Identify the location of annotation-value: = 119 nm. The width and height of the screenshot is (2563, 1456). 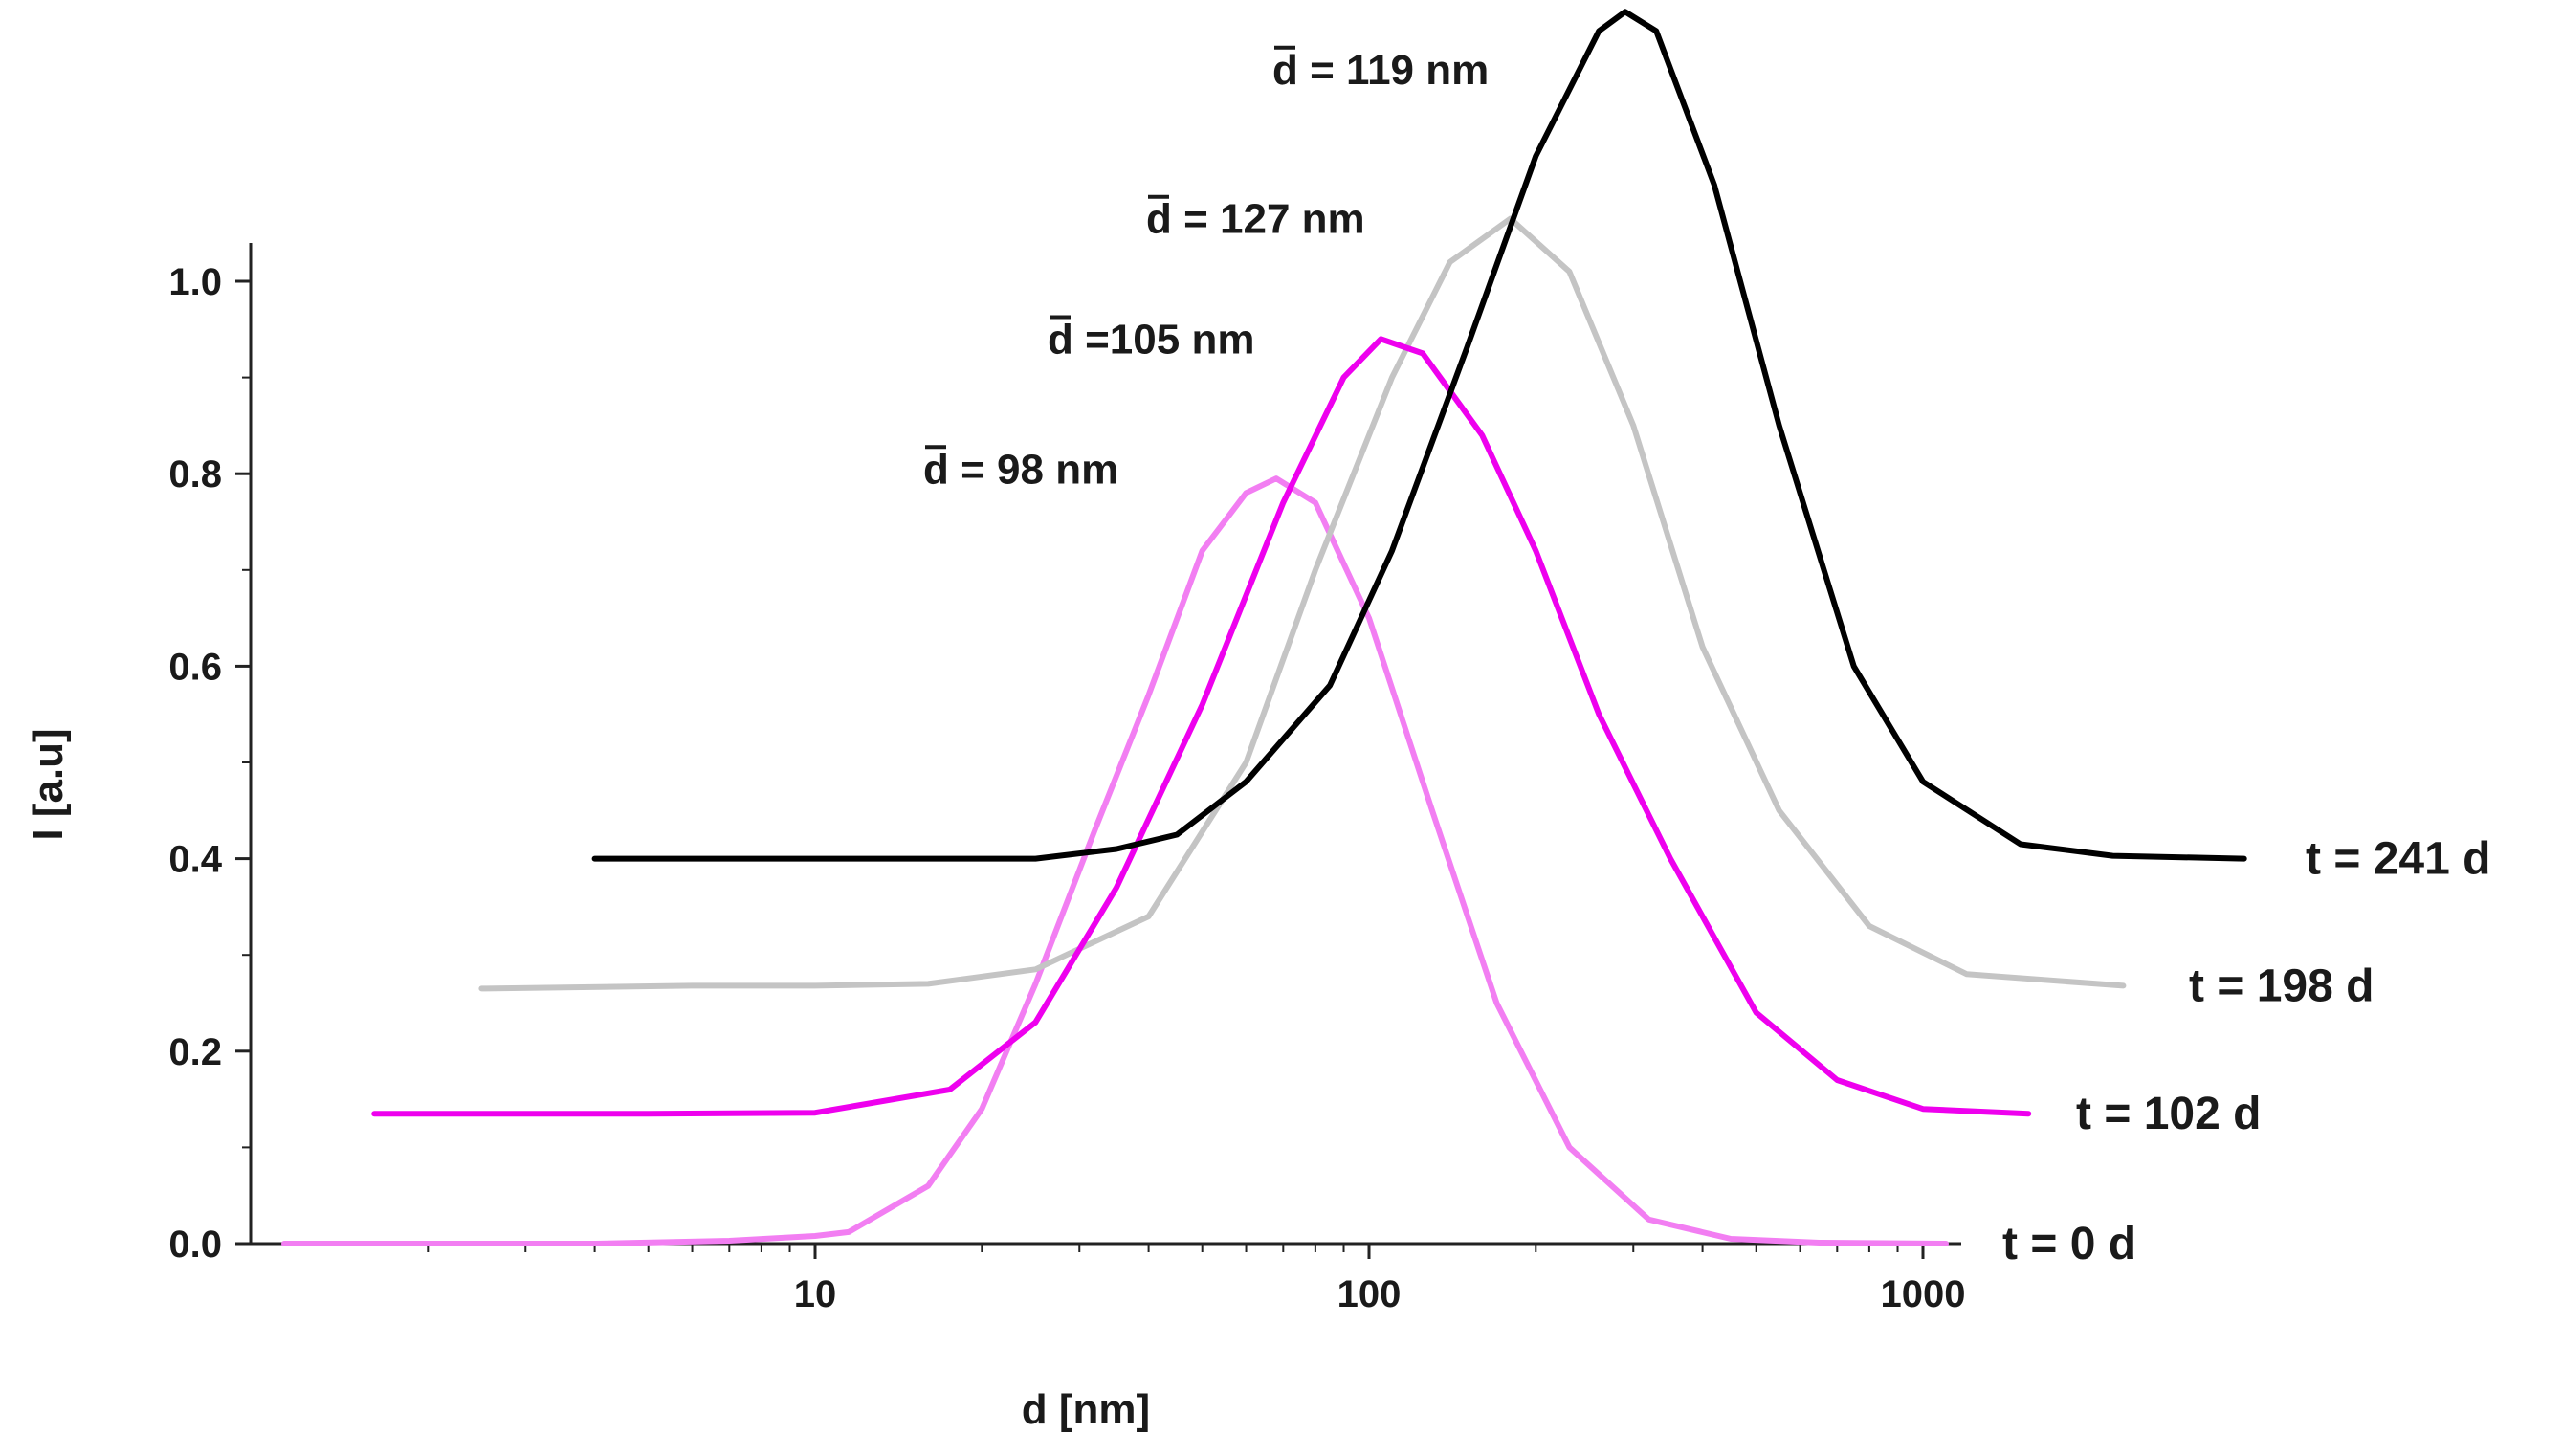
(1394, 71).